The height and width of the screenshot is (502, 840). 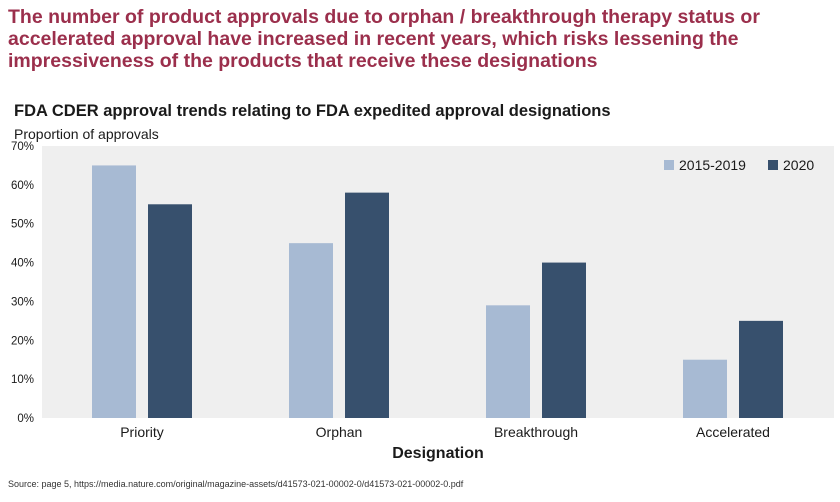 What do you see at coordinates (22, 186) in the screenshot?
I see `y-tick-label: 60%` at bounding box center [22, 186].